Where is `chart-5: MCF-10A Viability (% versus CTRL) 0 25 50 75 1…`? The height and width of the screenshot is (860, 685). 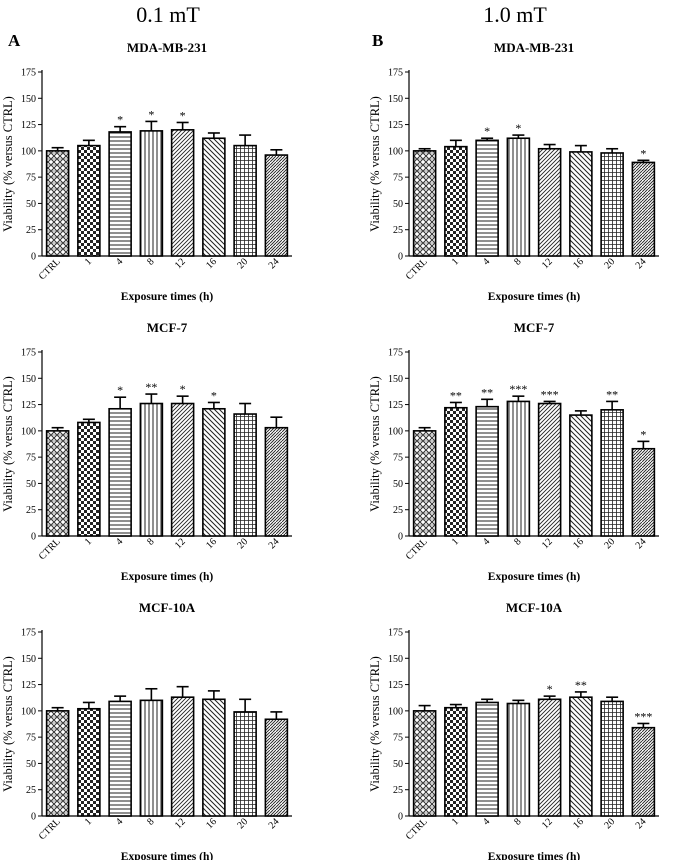
chart-5: MCF-10A Viability (% versus CTRL) 0 25 50 75 1… is located at coordinates (146, 730).